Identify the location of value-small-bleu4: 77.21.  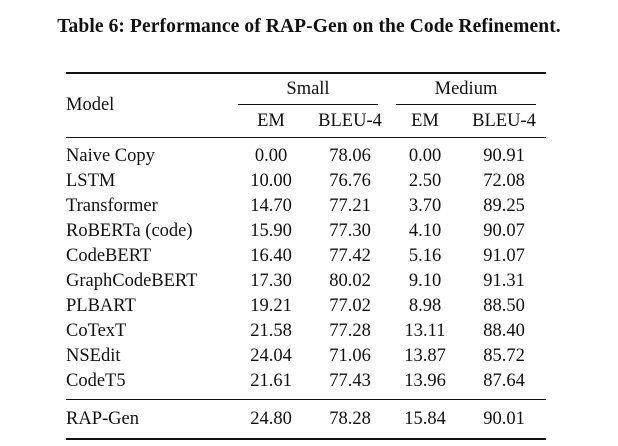
(350, 206).